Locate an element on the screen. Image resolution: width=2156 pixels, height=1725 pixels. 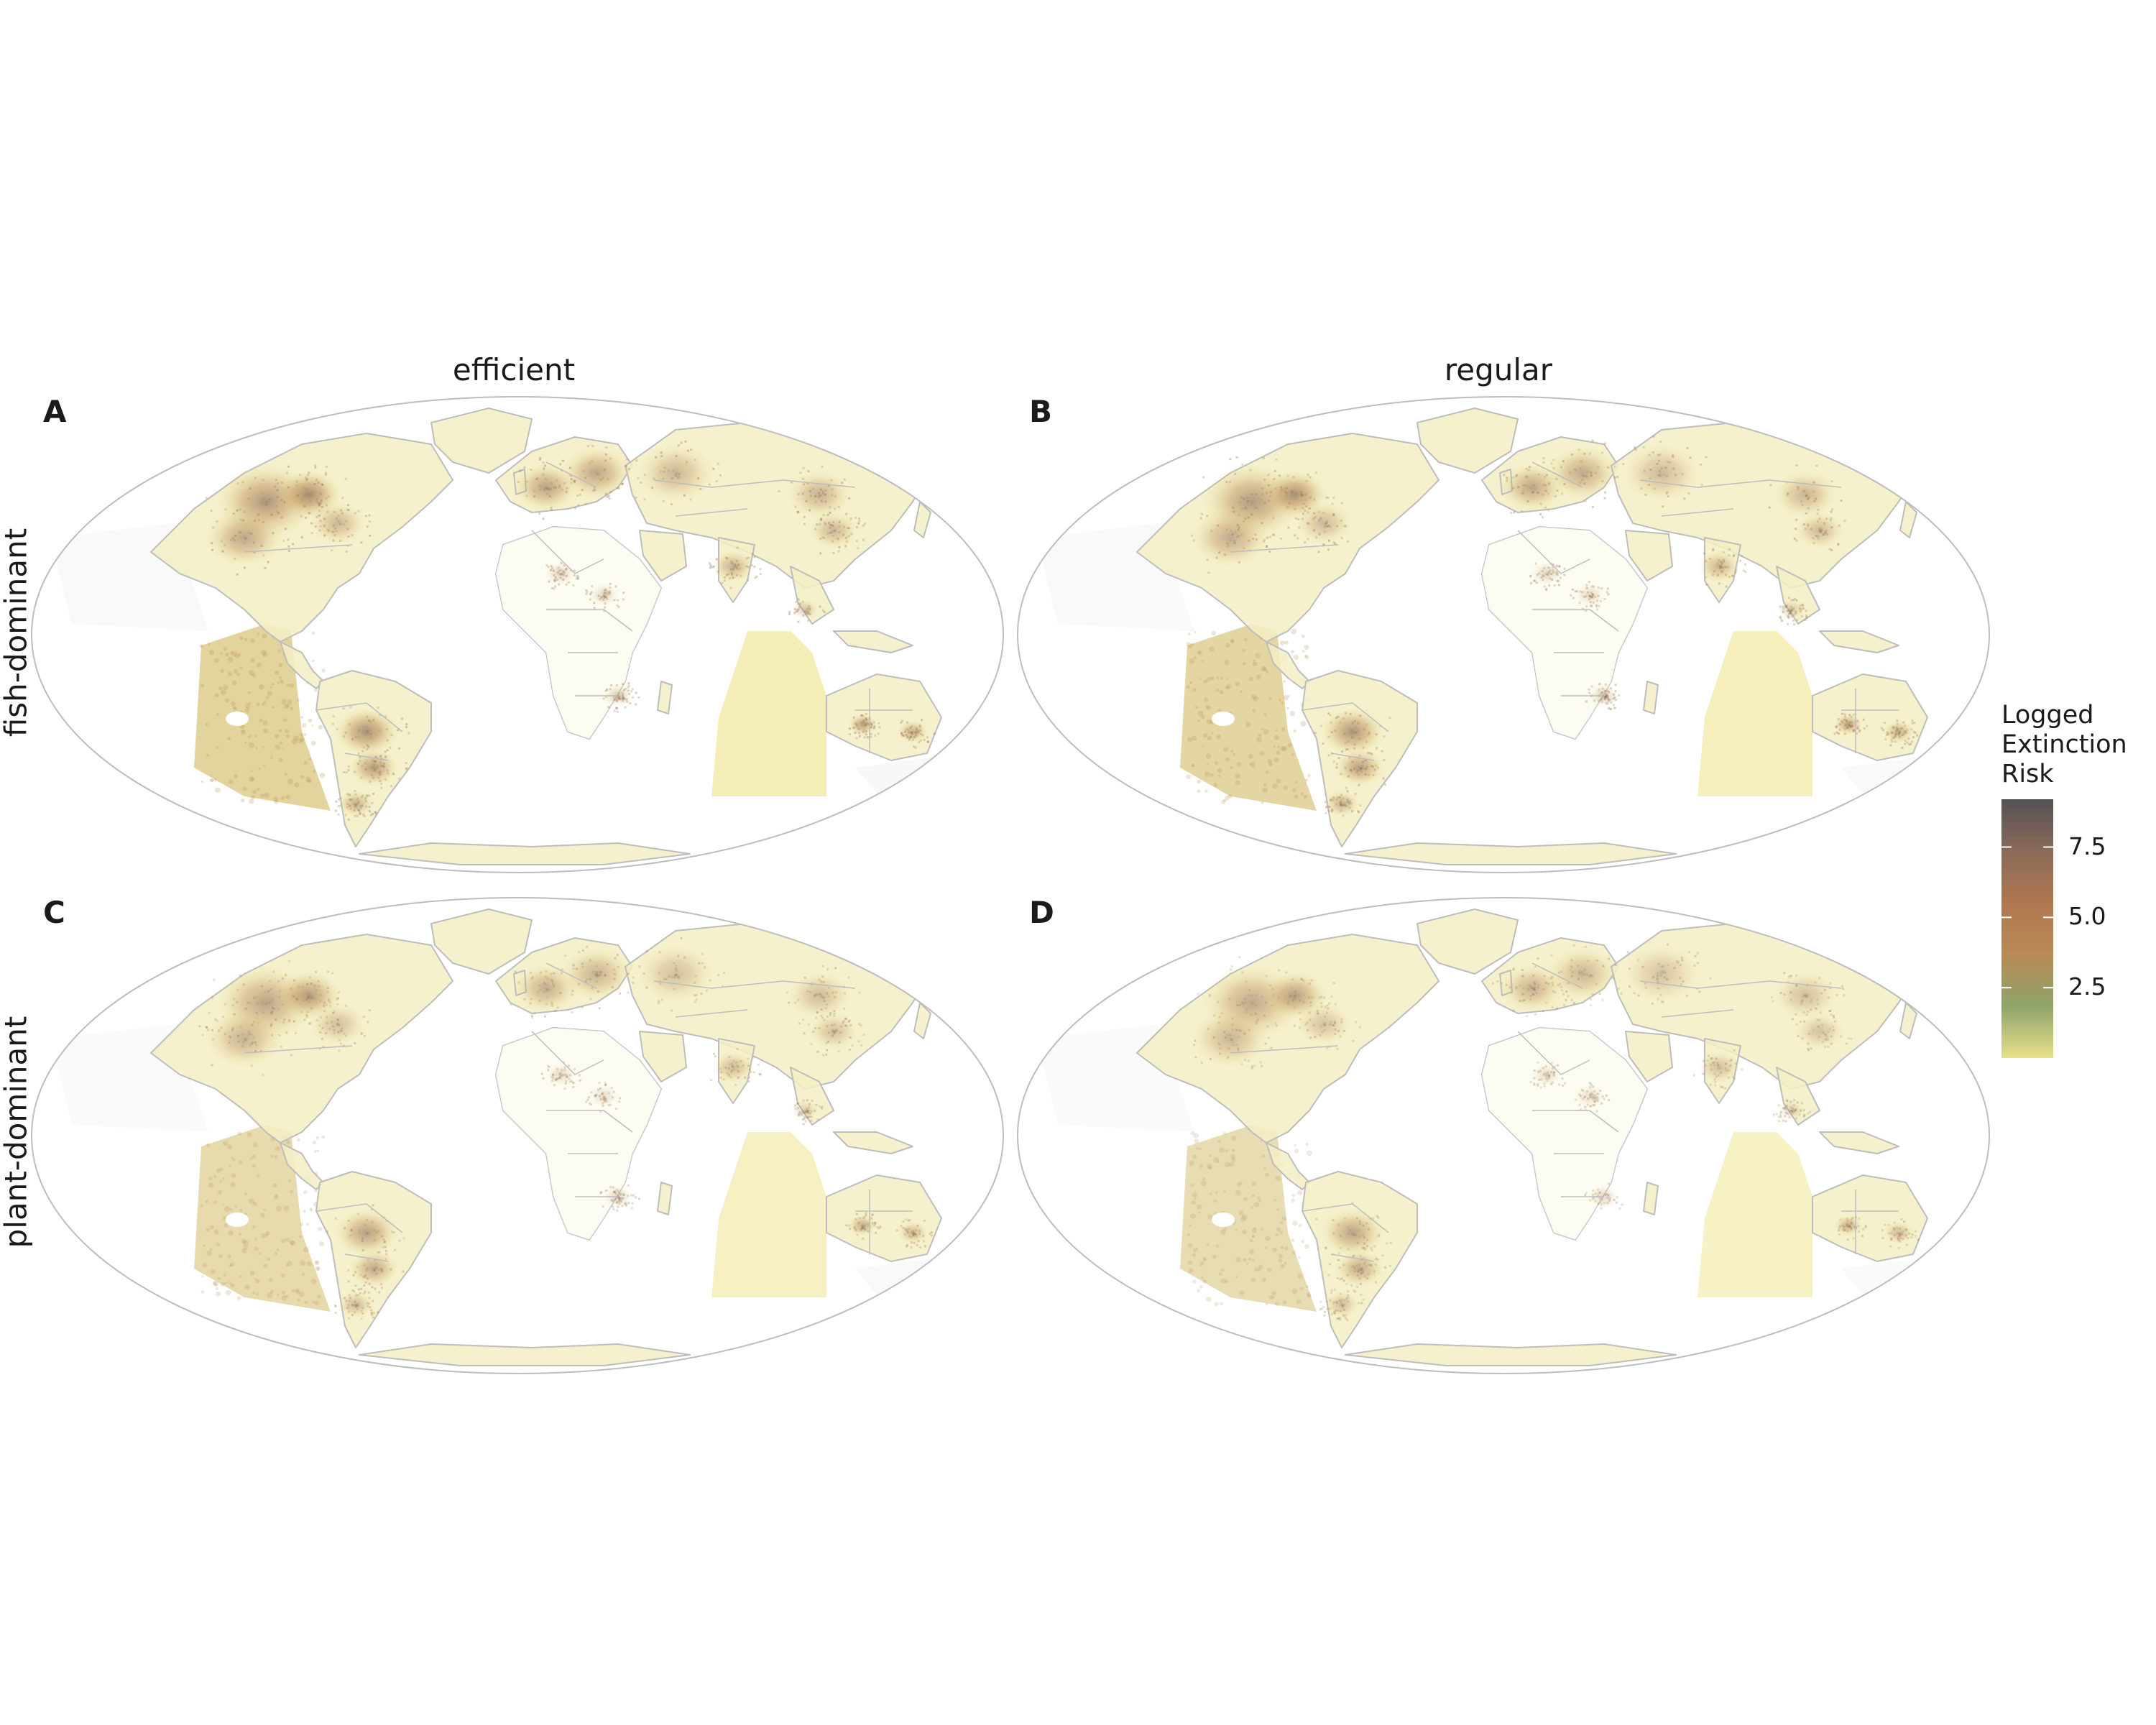
legend-title: Logged Extinction Risk is located at coordinates (2064, 745).